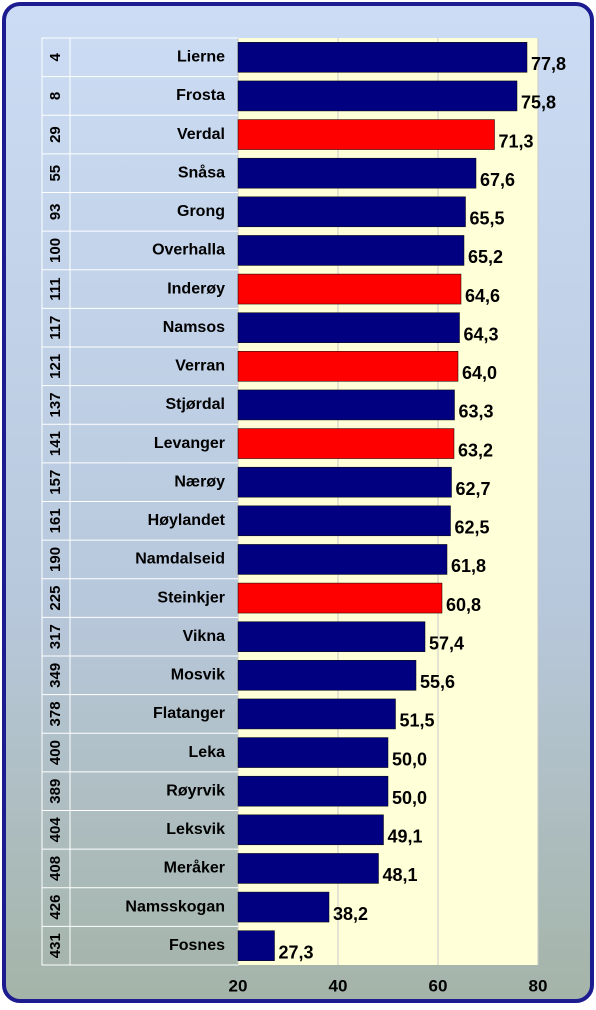 The height and width of the screenshot is (1010, 596). What do you see at coordinates (189, 713) in the screenshot?
I see `category-label: Flatanger` at bounding box center [189, 713].